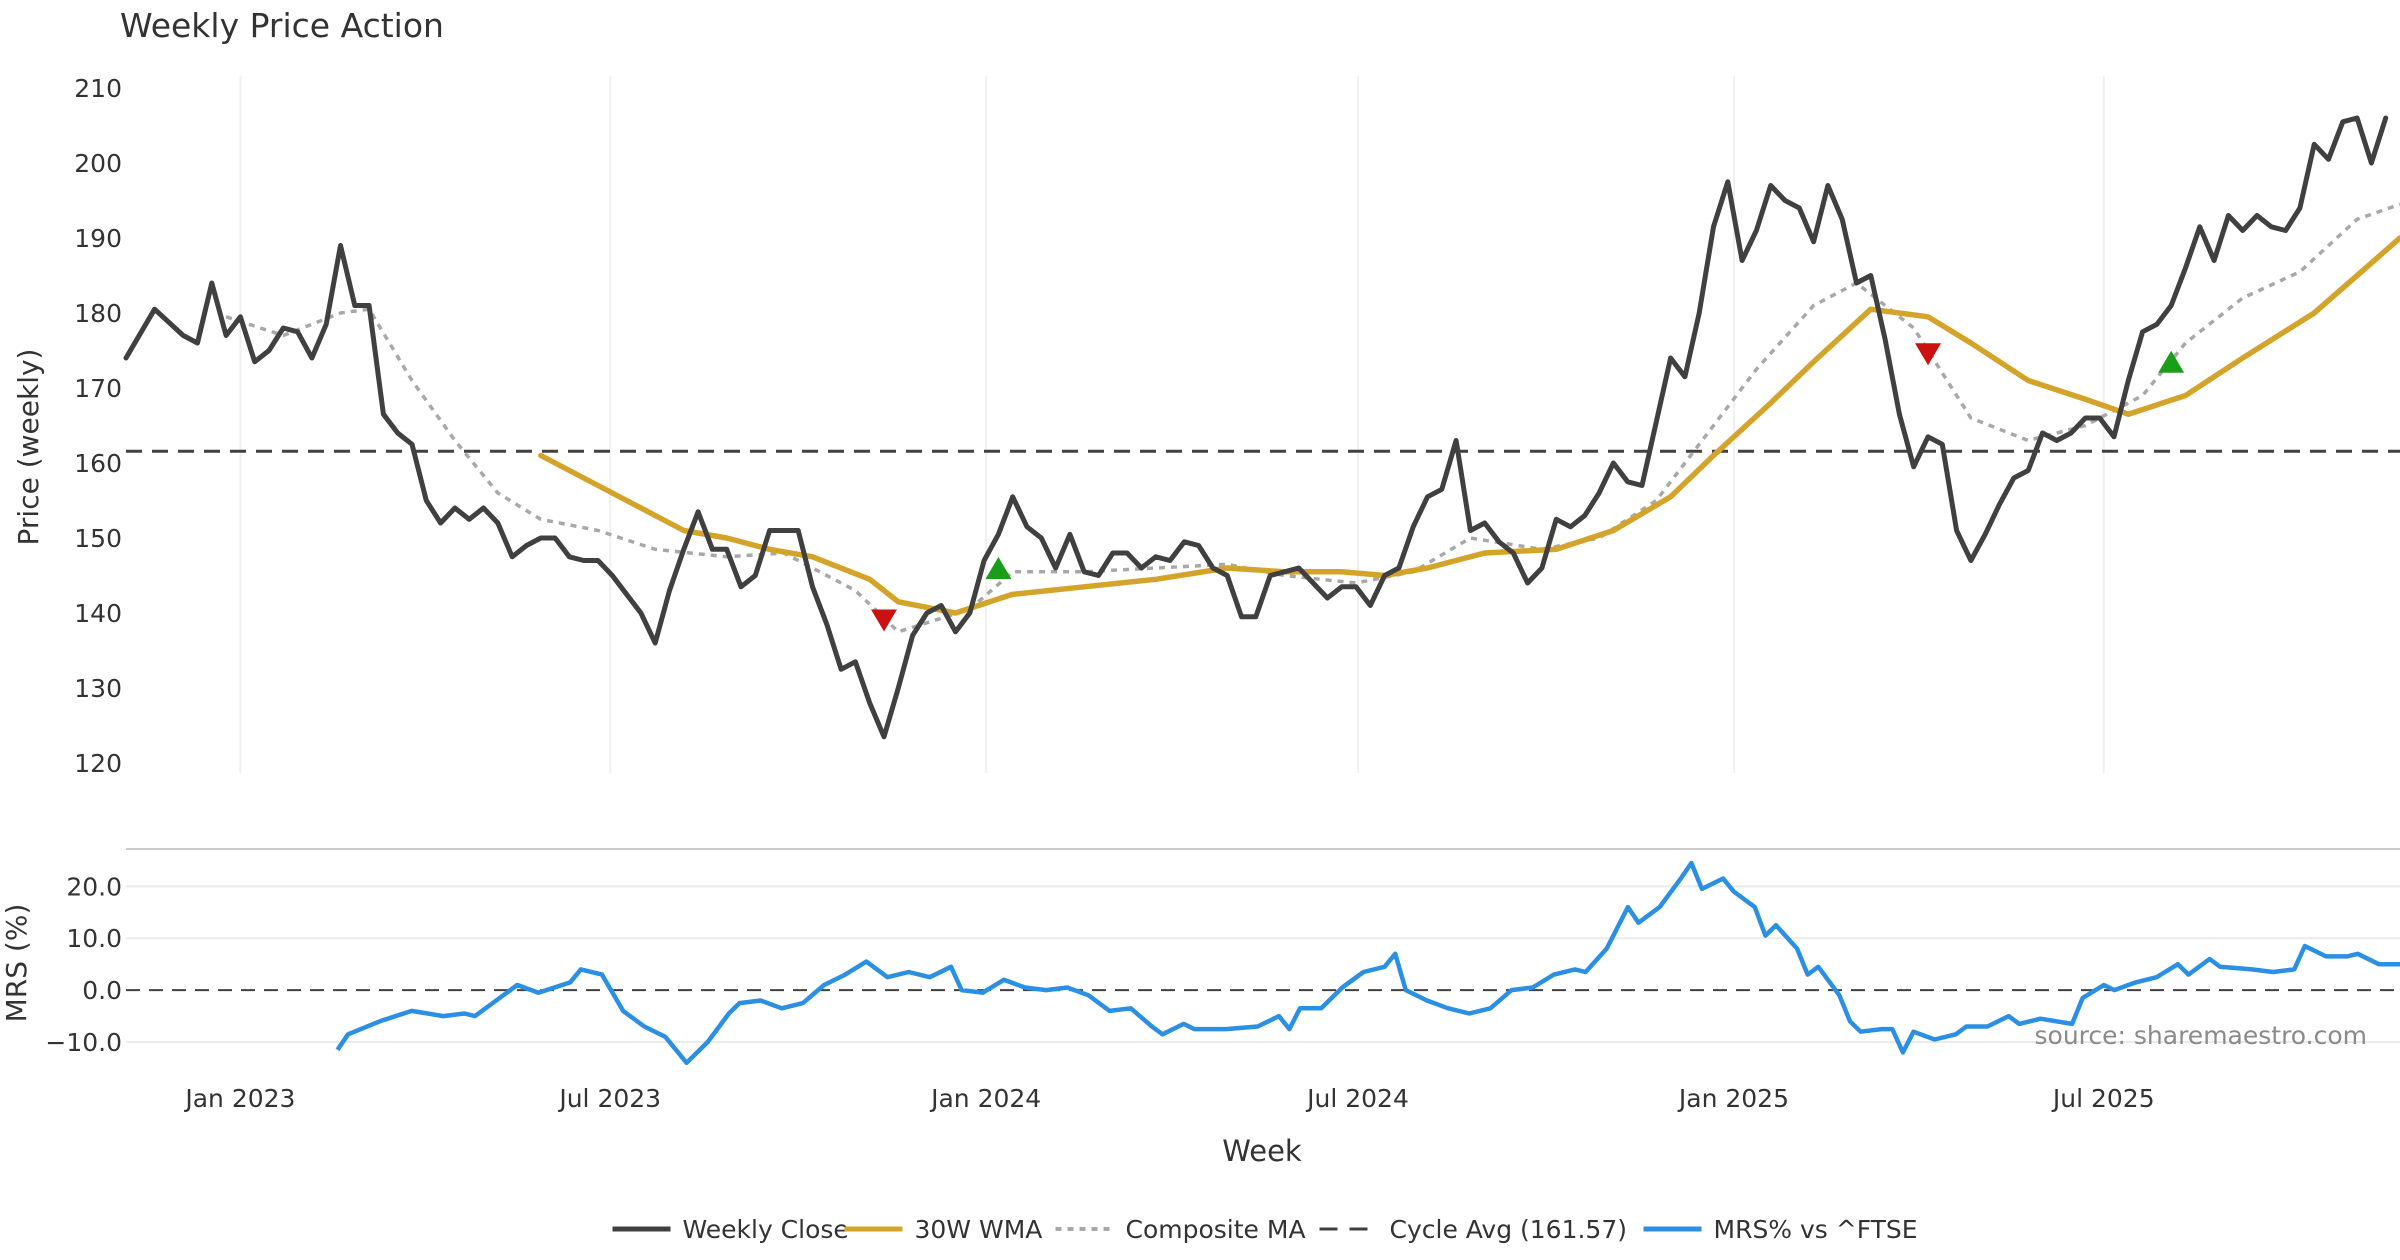 The width and height of the screenshot is (2400, 1260). I want to click on mrs-gridlines, so click(1263, 964).